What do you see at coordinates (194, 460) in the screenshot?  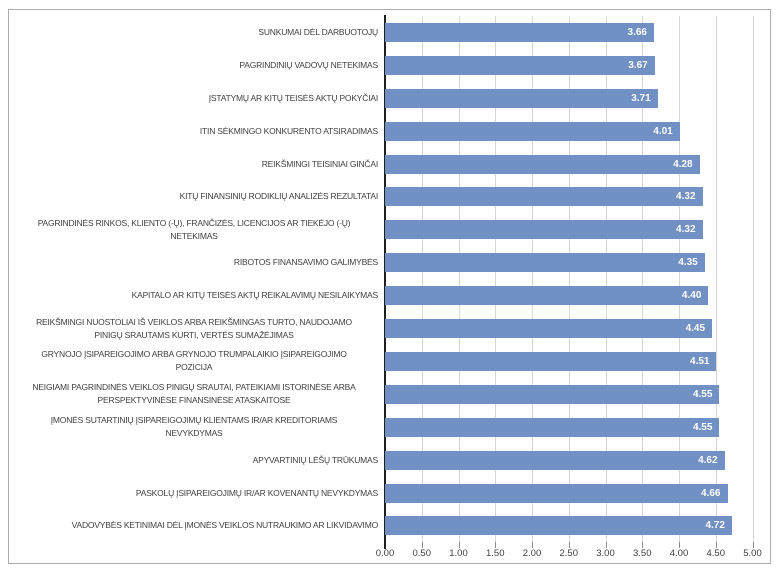 I see `category-label: APYVARTINIŲ LĖŠŲ TRŪKUMAS` at bounding box center [194, 460].